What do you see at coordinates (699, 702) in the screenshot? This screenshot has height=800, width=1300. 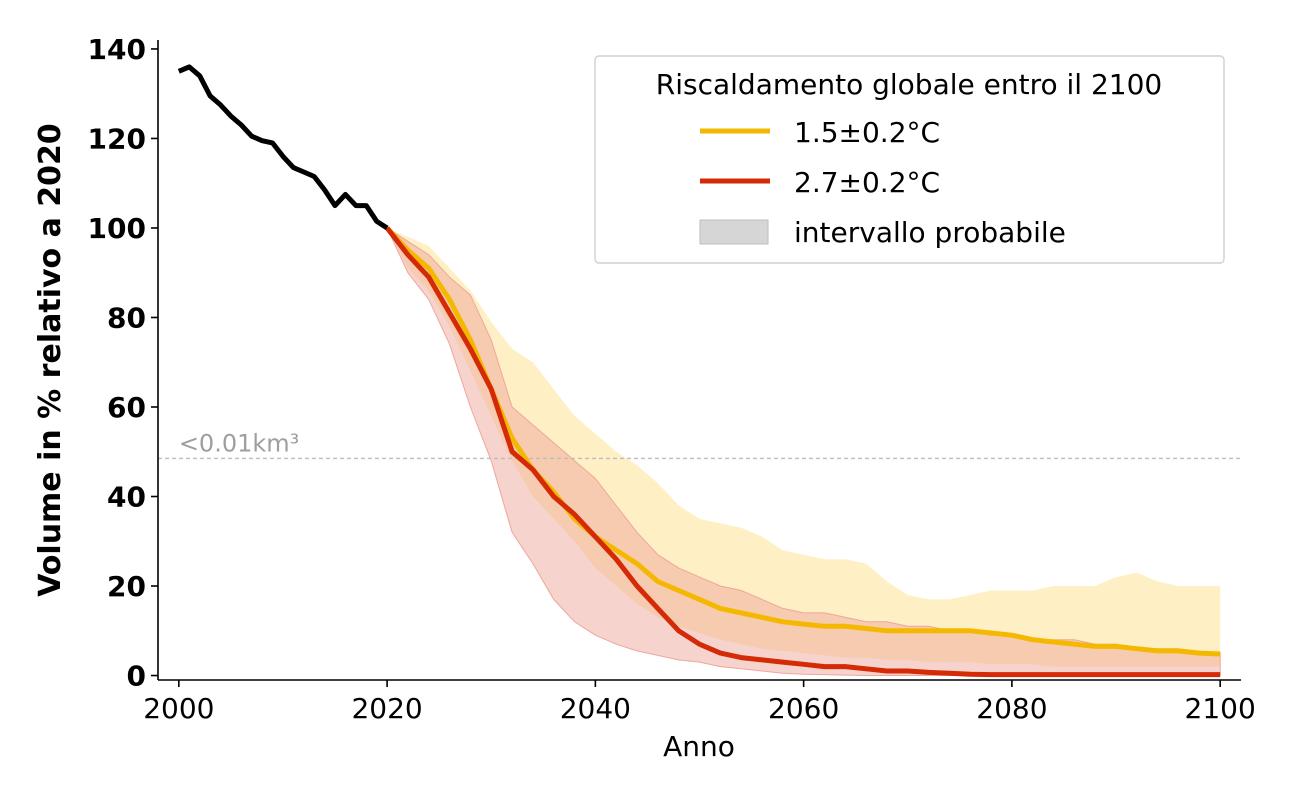 I see `x-axis: 2000 2020 2040 2060 2080 2100` at bounding box center [699, 702].